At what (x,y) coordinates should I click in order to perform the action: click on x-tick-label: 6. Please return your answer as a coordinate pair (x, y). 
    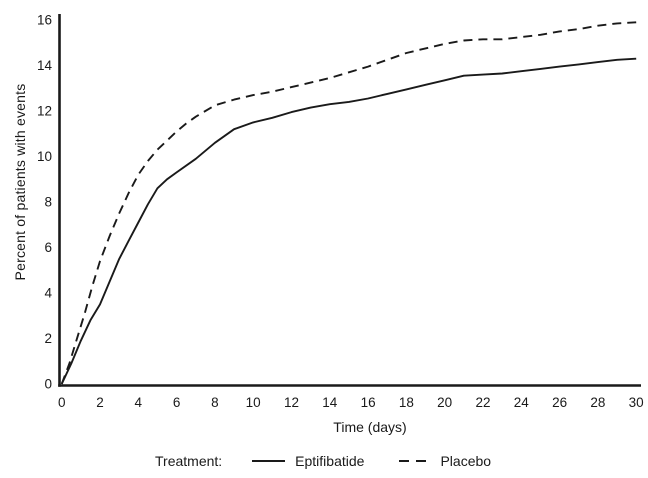
    Looking at the image, I should click on (177, 402).